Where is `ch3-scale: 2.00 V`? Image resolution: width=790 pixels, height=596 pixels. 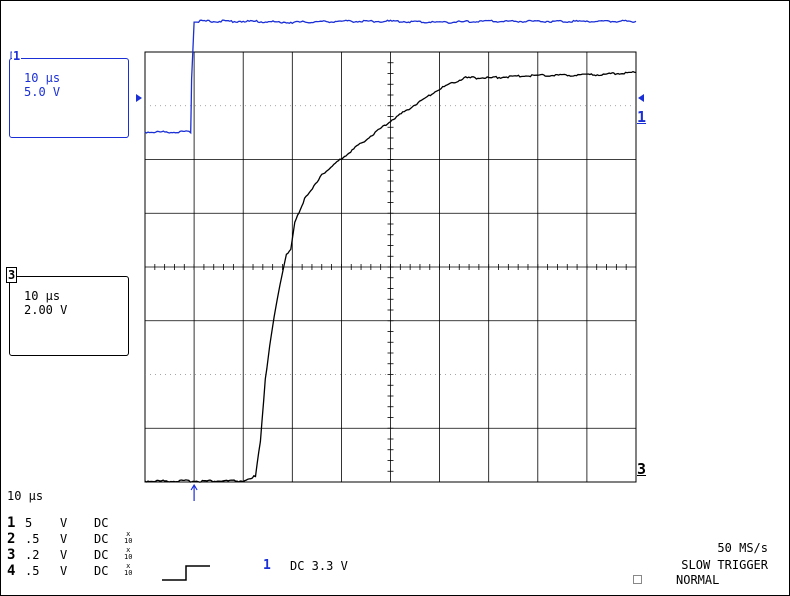
ch3-scale: 2.00 V is located at coordinates (46, 310).